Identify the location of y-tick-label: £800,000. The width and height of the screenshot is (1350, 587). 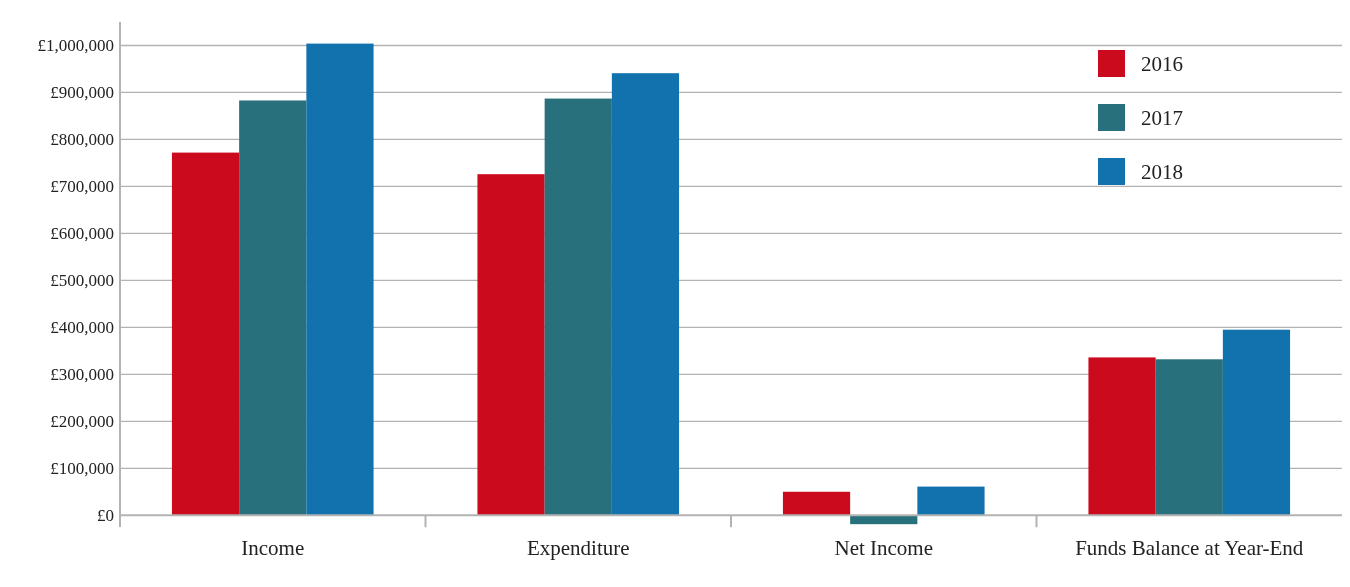
(82, 140).